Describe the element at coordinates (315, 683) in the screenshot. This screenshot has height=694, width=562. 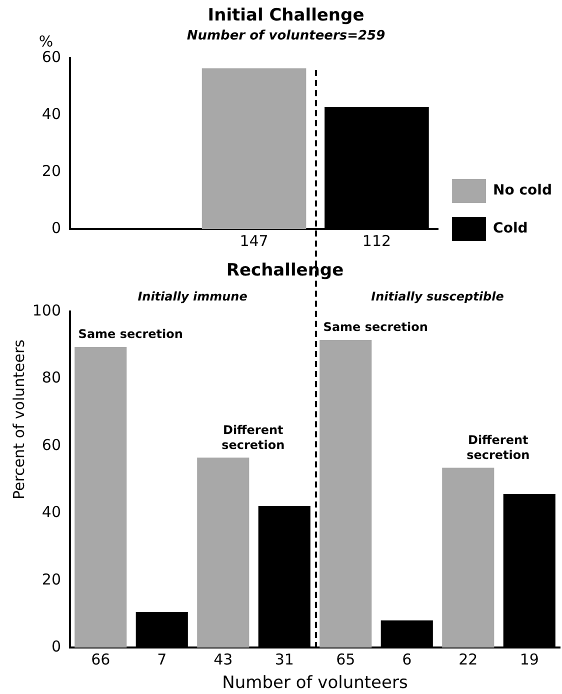
I see `x-axis-title: Number of volunteers` at that location.